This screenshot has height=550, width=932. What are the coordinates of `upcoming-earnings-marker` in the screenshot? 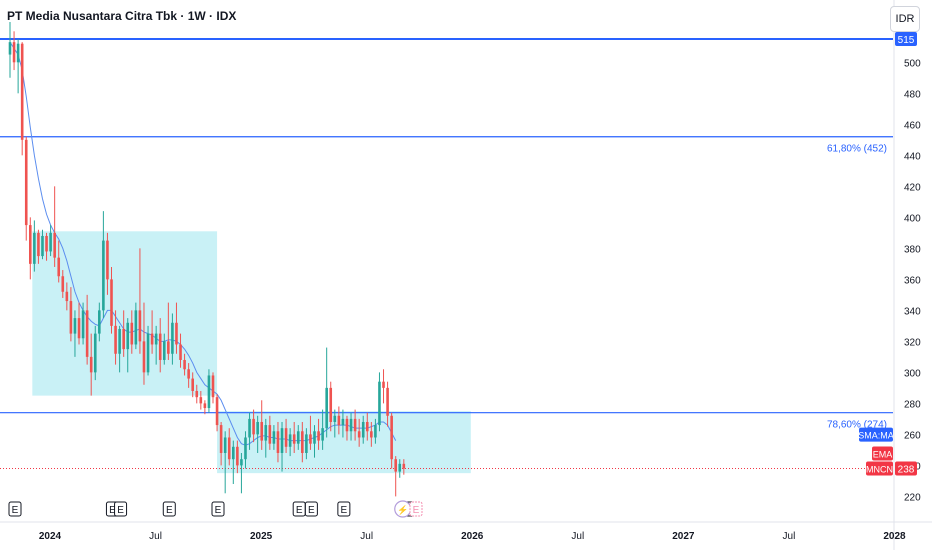 It's located at (416, 509).